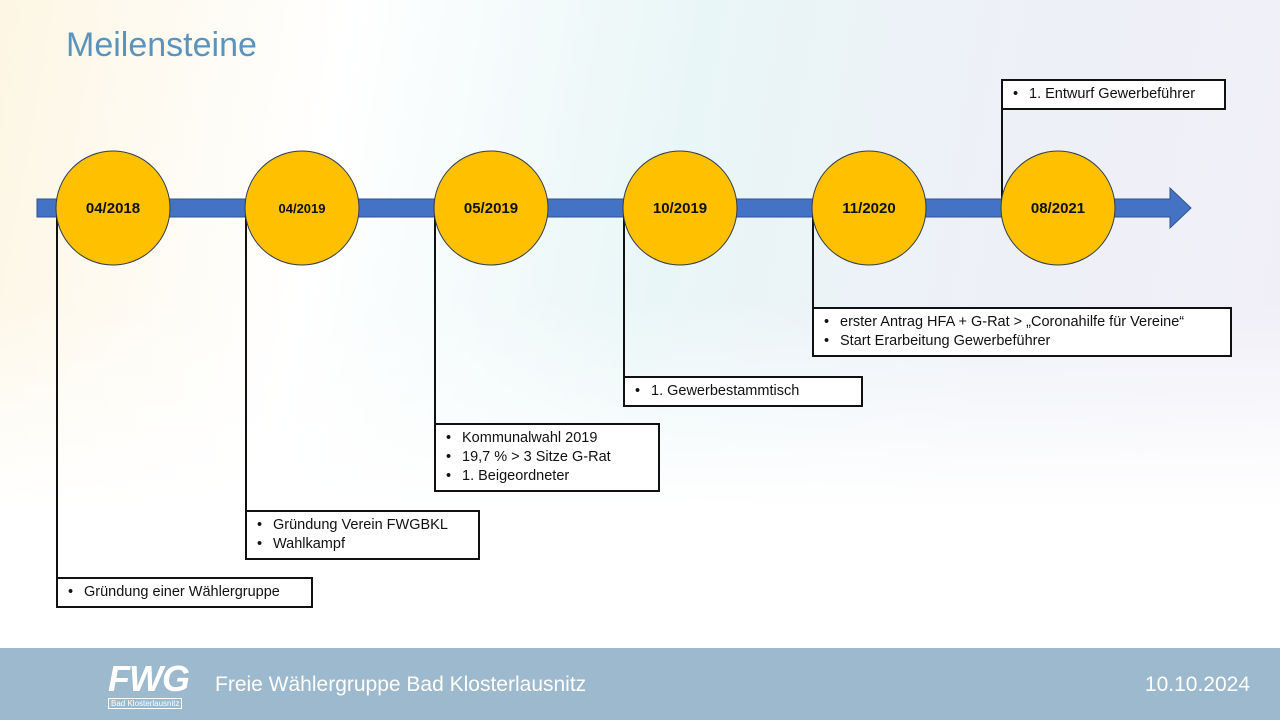 The image size is (1280, 720). I want to click on milestone-box: 1. Entwurf Gewerbeführer, so click(1113, 94).